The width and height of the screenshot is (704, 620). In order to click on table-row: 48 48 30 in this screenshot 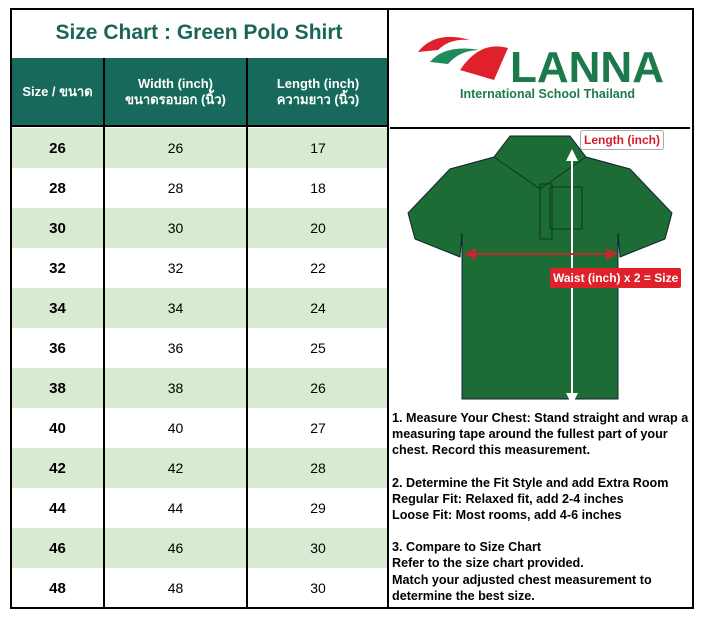, I will do `click(200, 588)`.